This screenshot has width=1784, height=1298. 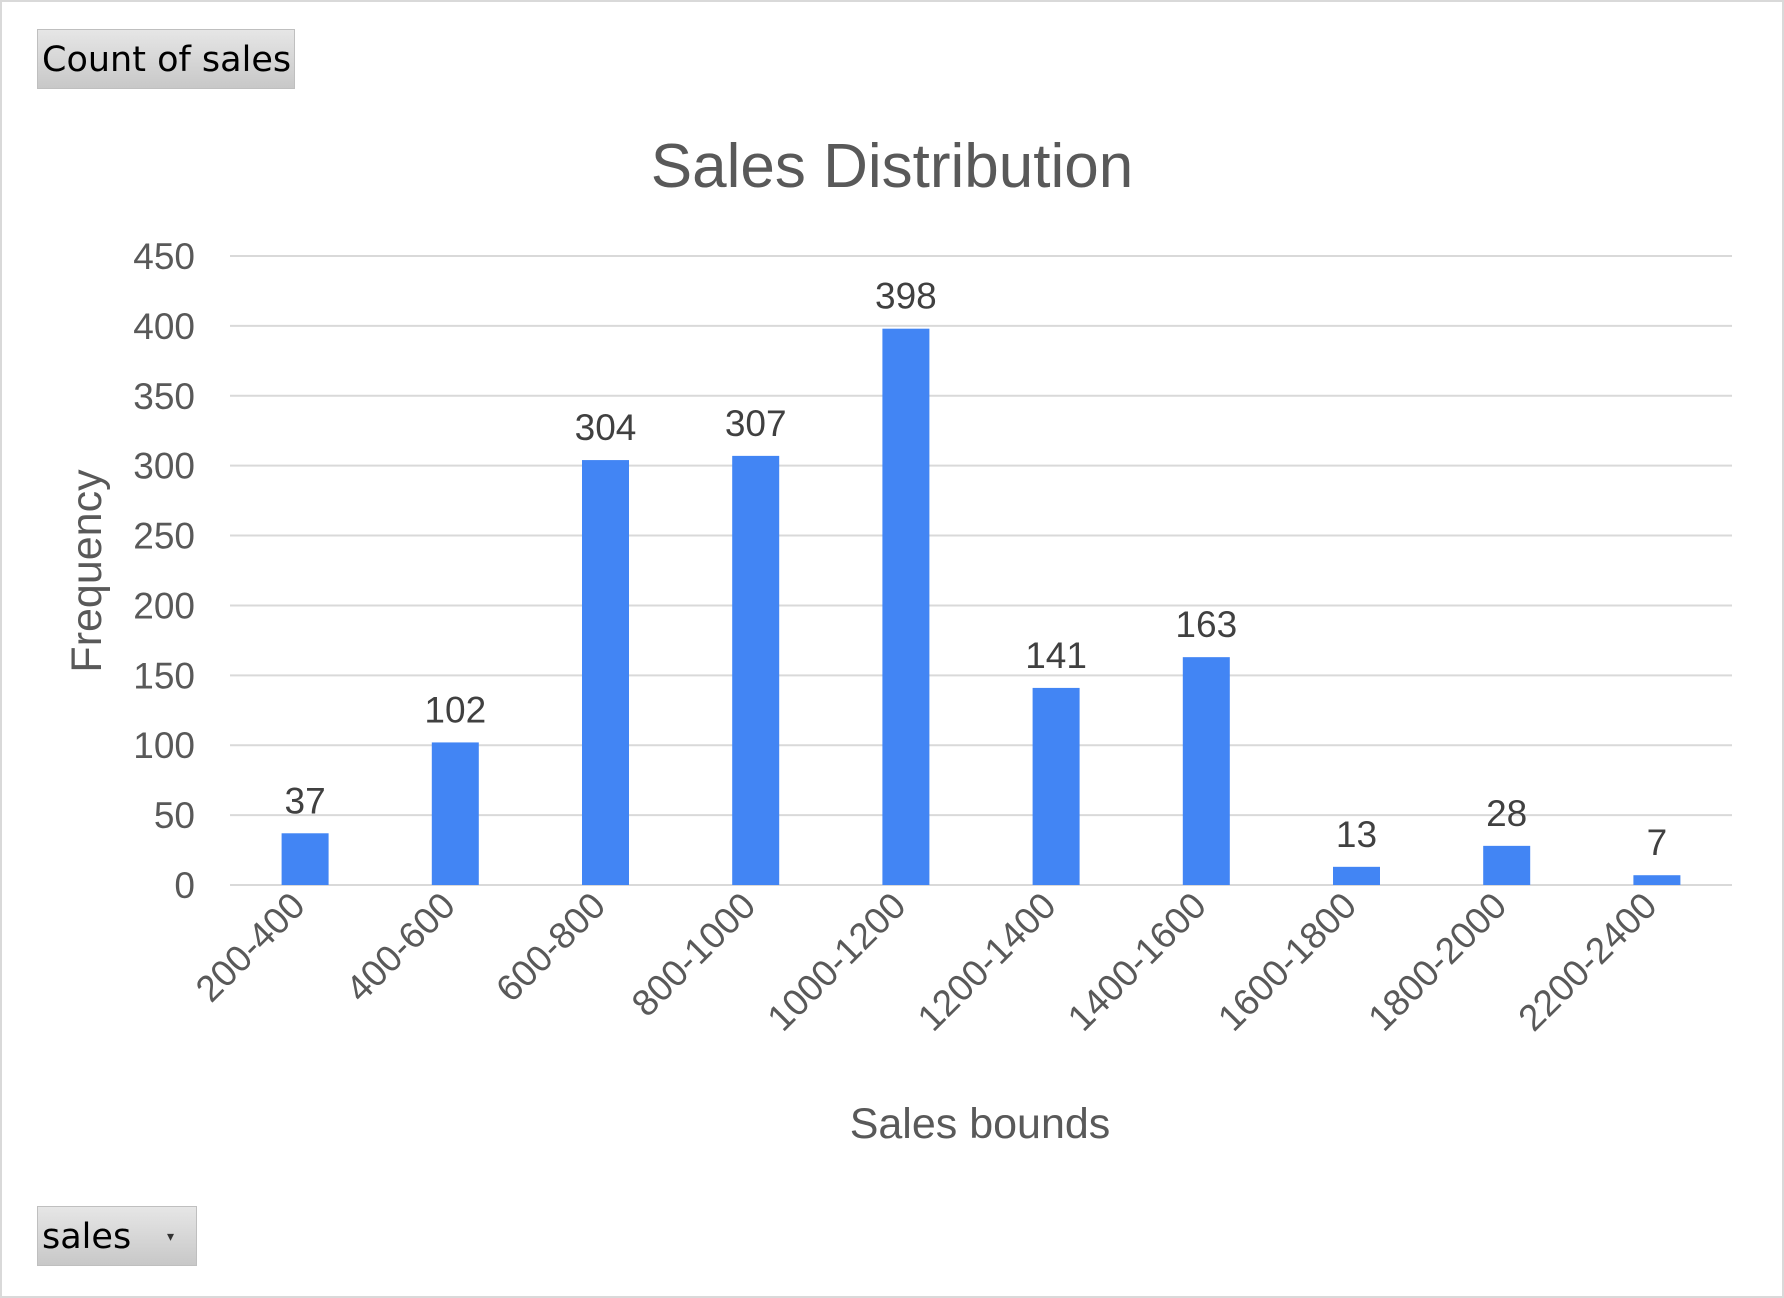 I want to click on y-tick-label: 100, so click(x=164, y=745).